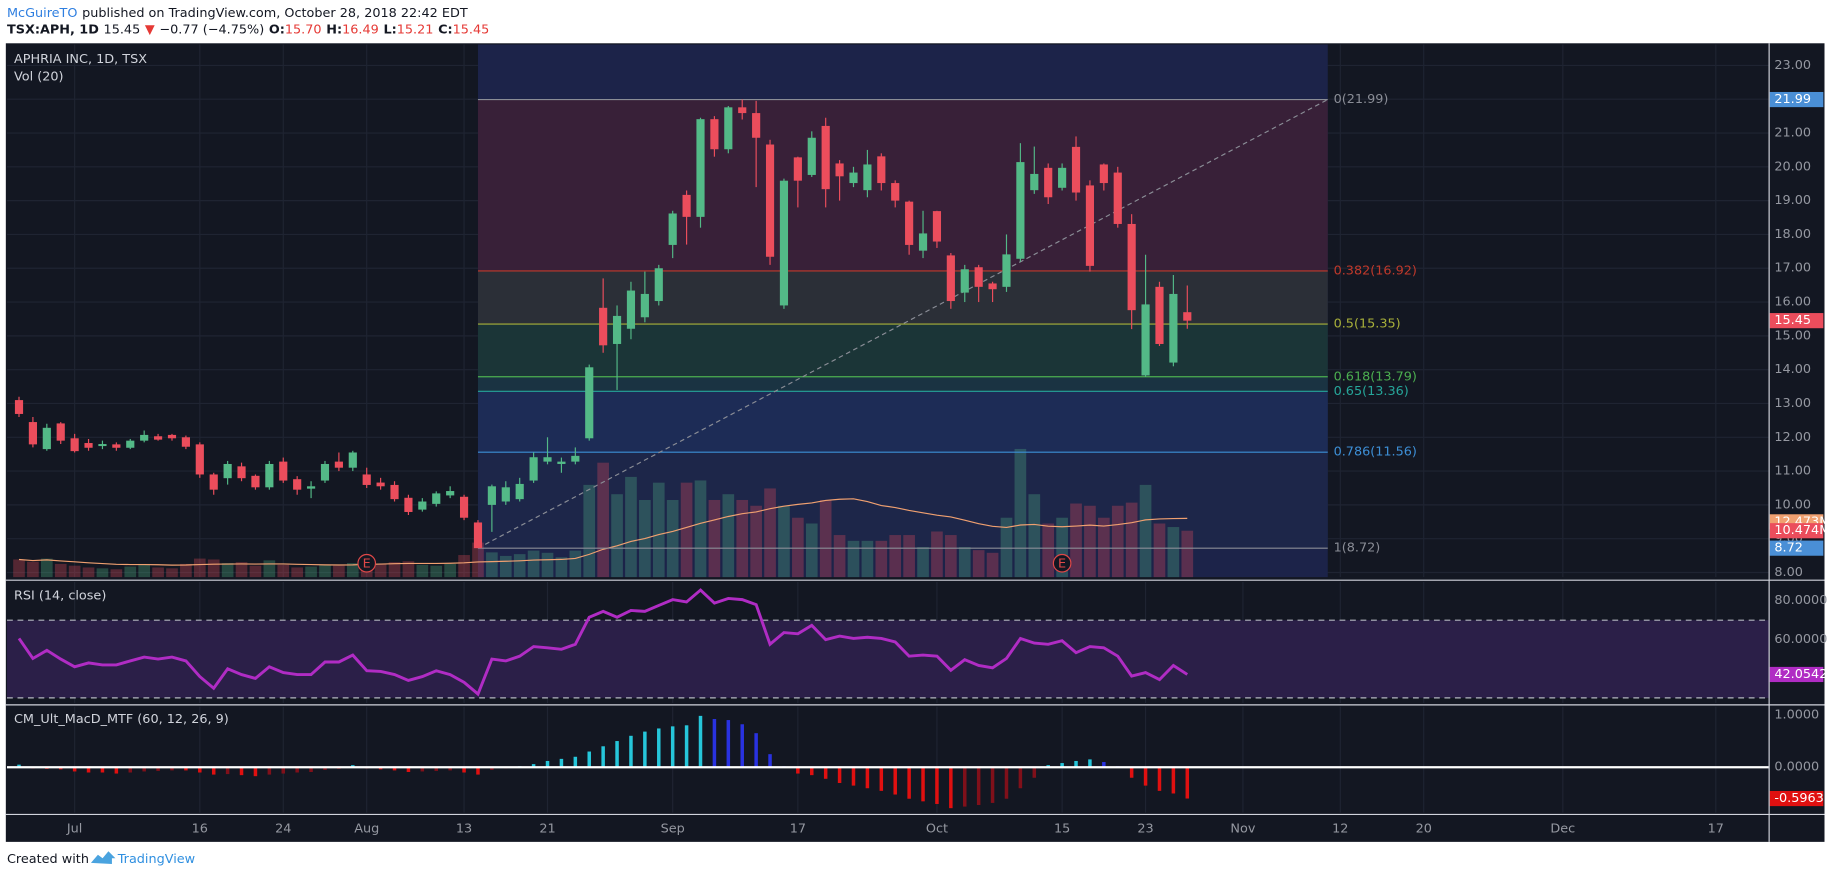 Image resolution: width=1828 pixels, height=877 pixels. What do you see at coordinates (1792, 471) in the screenshot?
I see `y-tick-label: 11.00` at bounding box center [1792, 471].